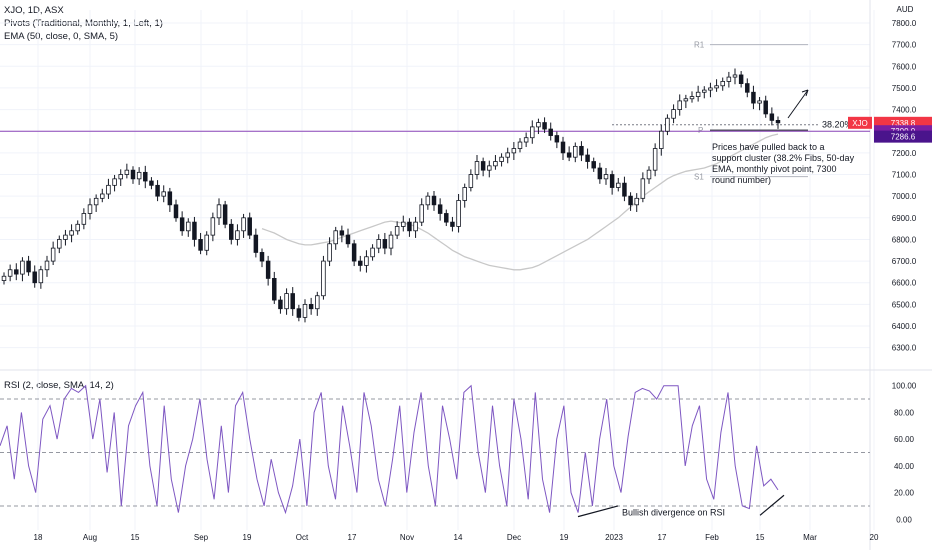  I want to click on time-tick-label: 14, so click(458, 537).